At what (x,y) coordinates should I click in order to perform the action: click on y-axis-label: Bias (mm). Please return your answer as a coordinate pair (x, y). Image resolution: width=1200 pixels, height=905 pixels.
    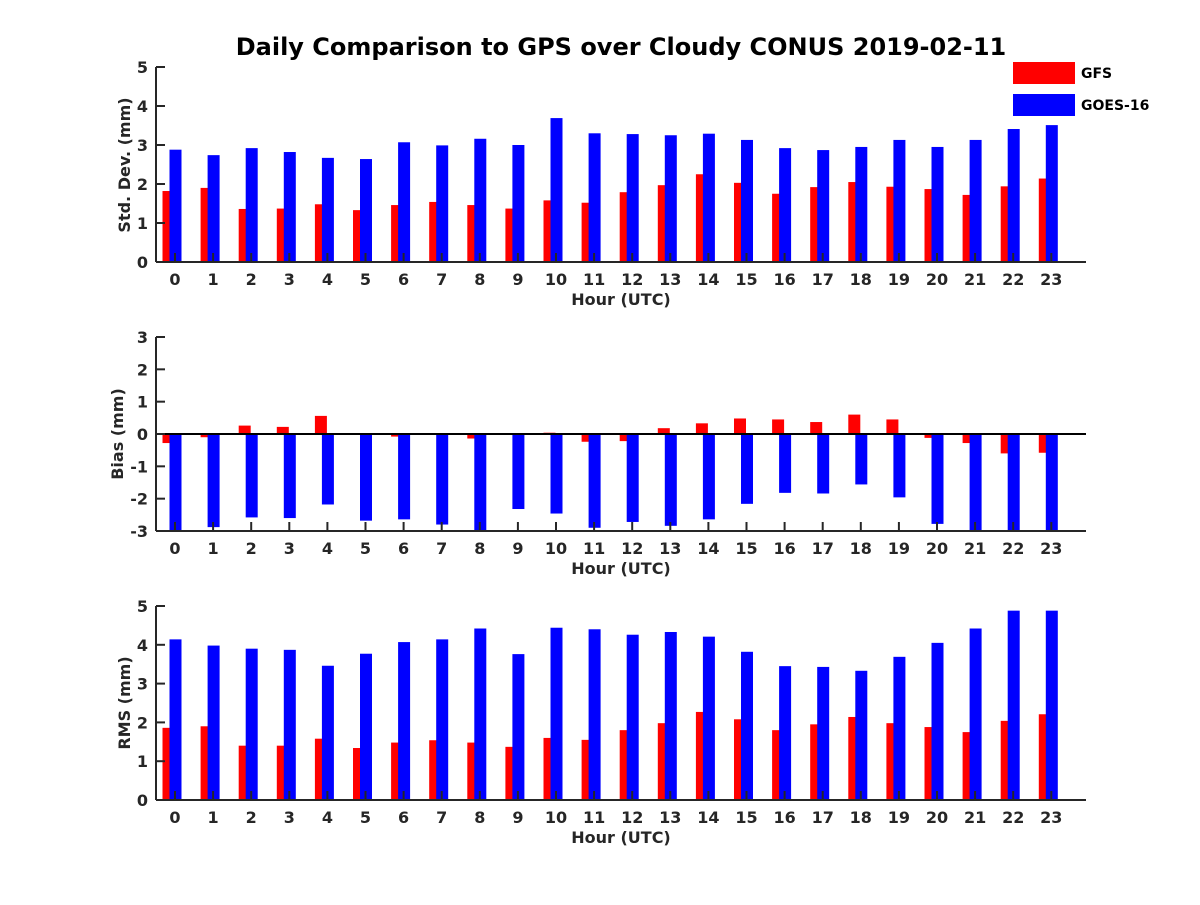
    Looking at the image, I should click on (117, 434).